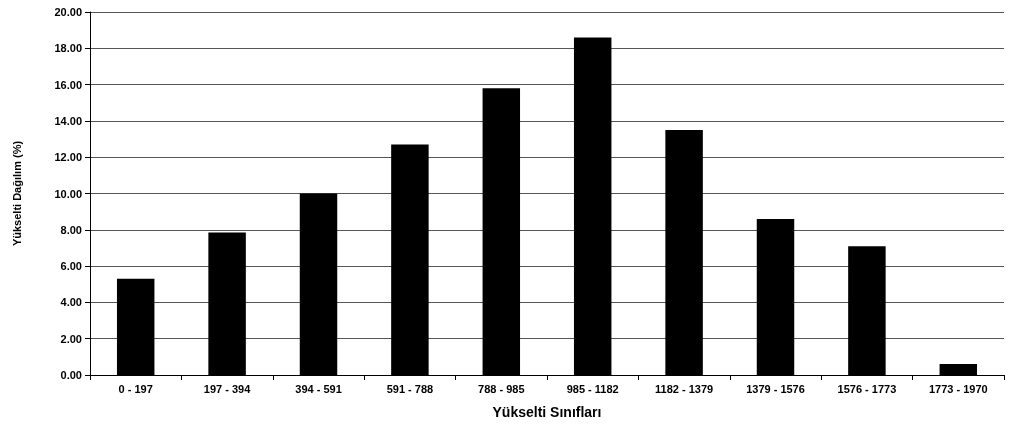 The height and width of the screenshot is (425, 1034). Describe the element at coordinates (68, 120) in the screenshot. I see `y-tick-label: 14.00` at that location.